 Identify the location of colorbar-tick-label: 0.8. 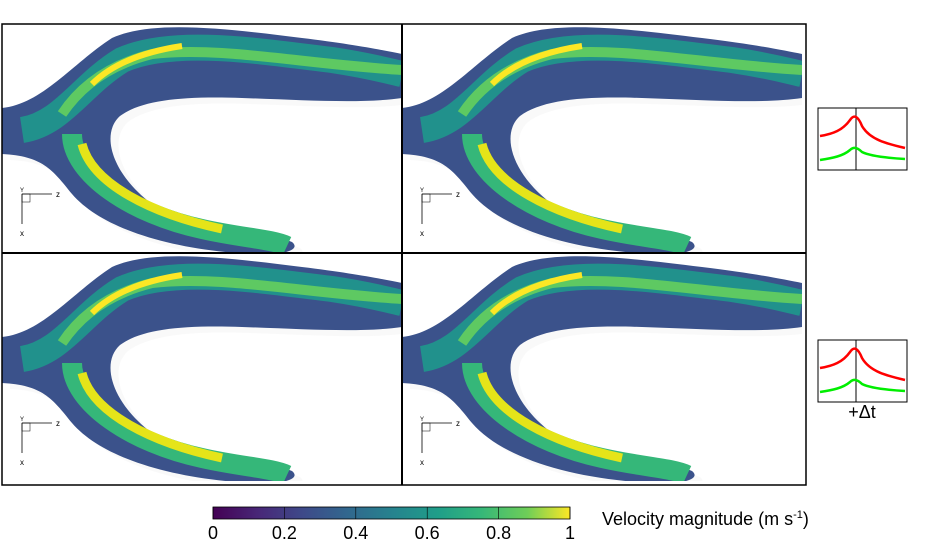
(498, 533).